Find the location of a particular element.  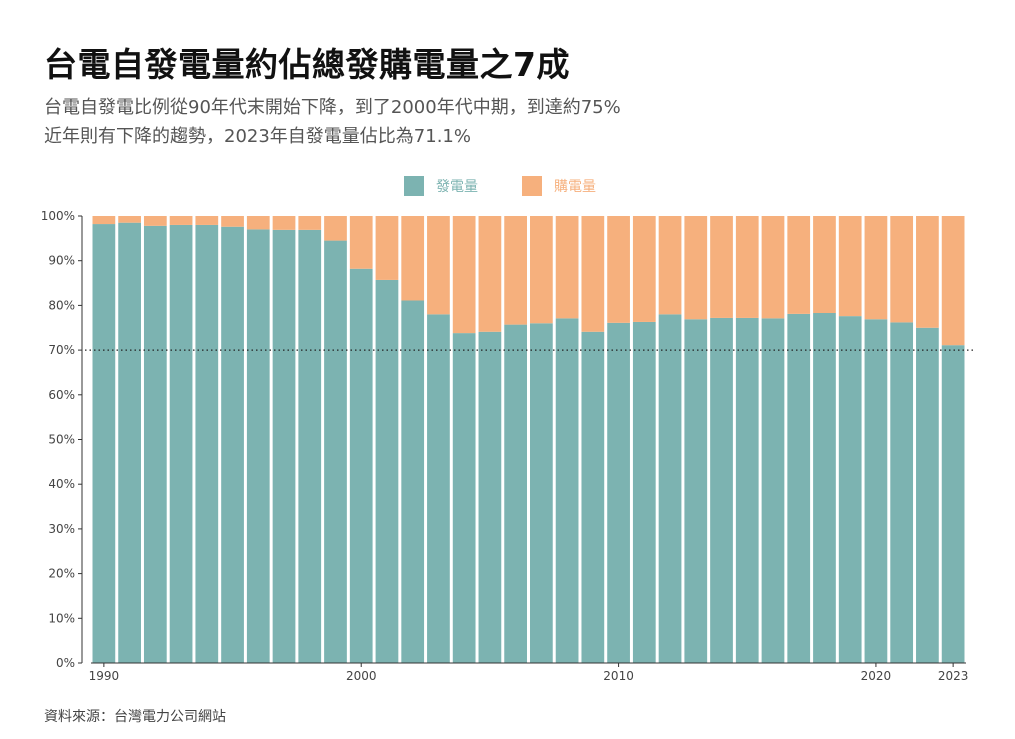

bar-generation-2011 is located at coordinates (644, 492).